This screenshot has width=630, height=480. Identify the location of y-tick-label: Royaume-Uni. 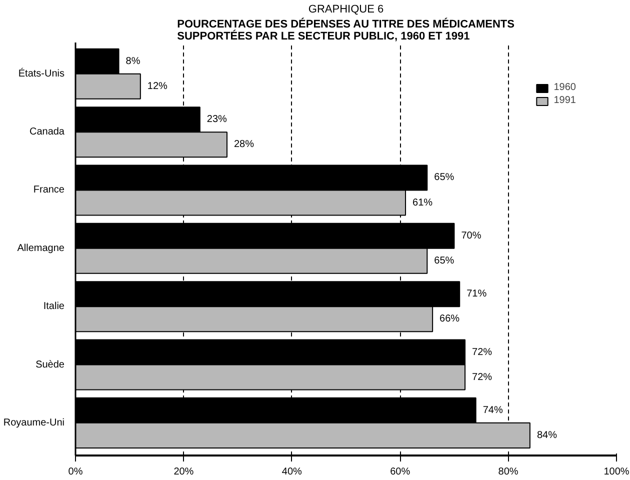
(34, 422).